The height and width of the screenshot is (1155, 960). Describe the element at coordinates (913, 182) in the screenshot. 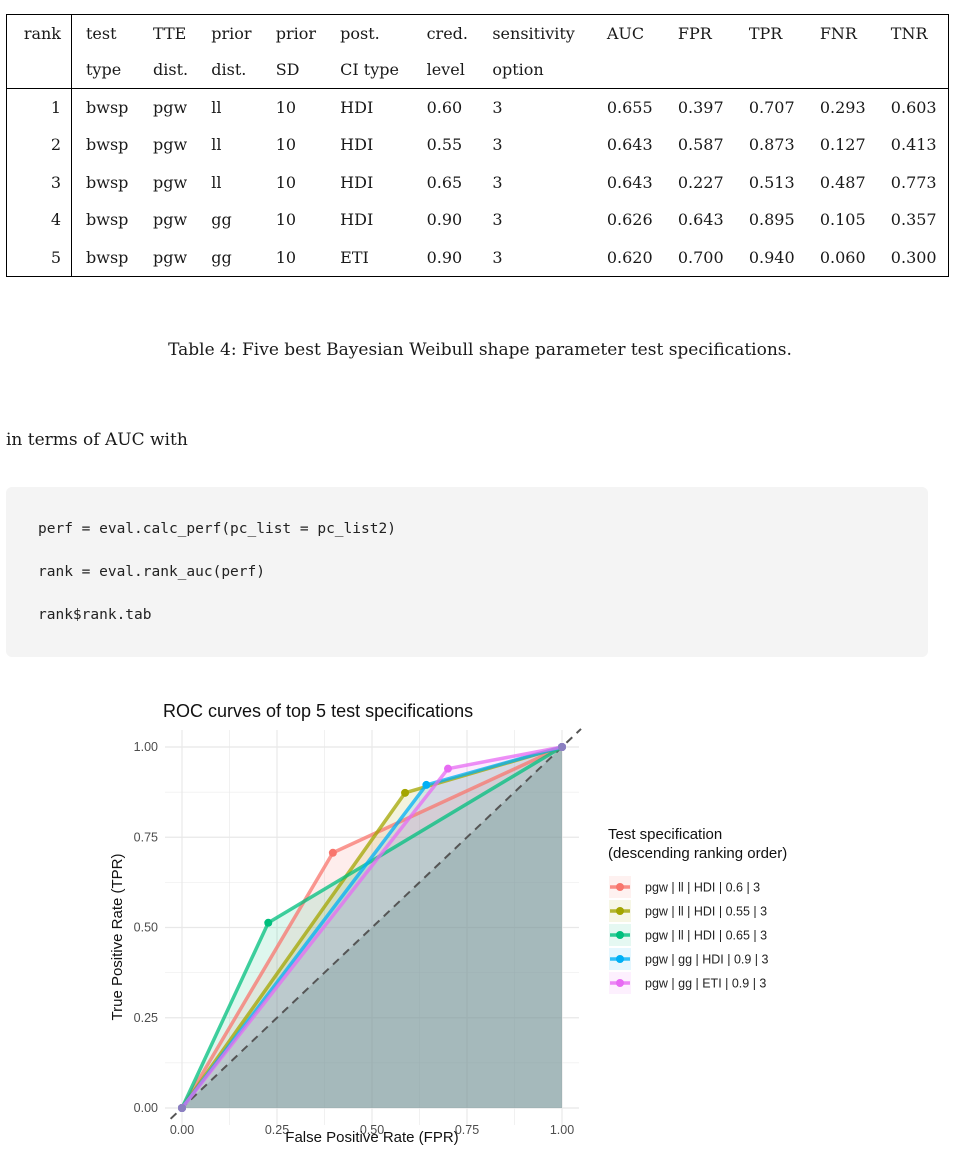

I see `table-cell: 0.773` at that location.